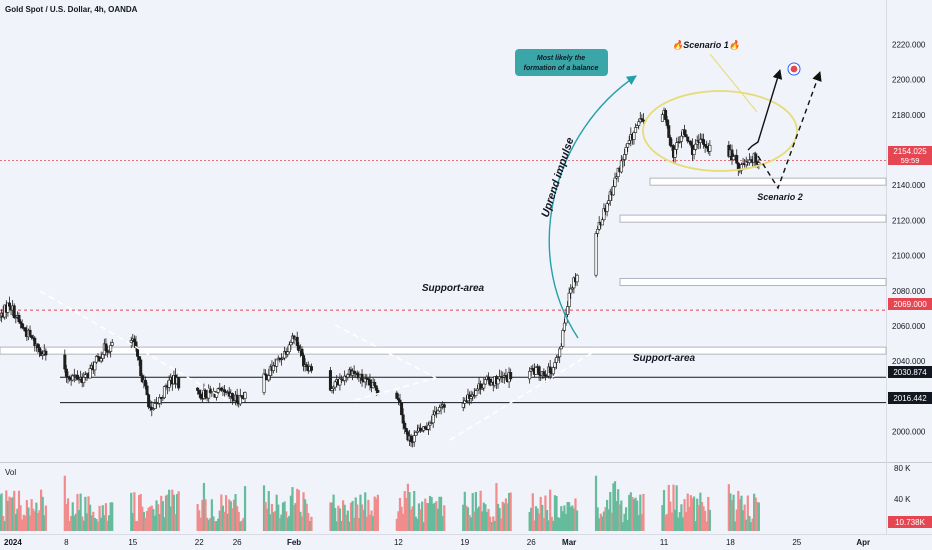 This screenshot has height=550, width=932. Describe the element at coordinates (561, 62) in the screenshot. I see `callout-box` at that location.